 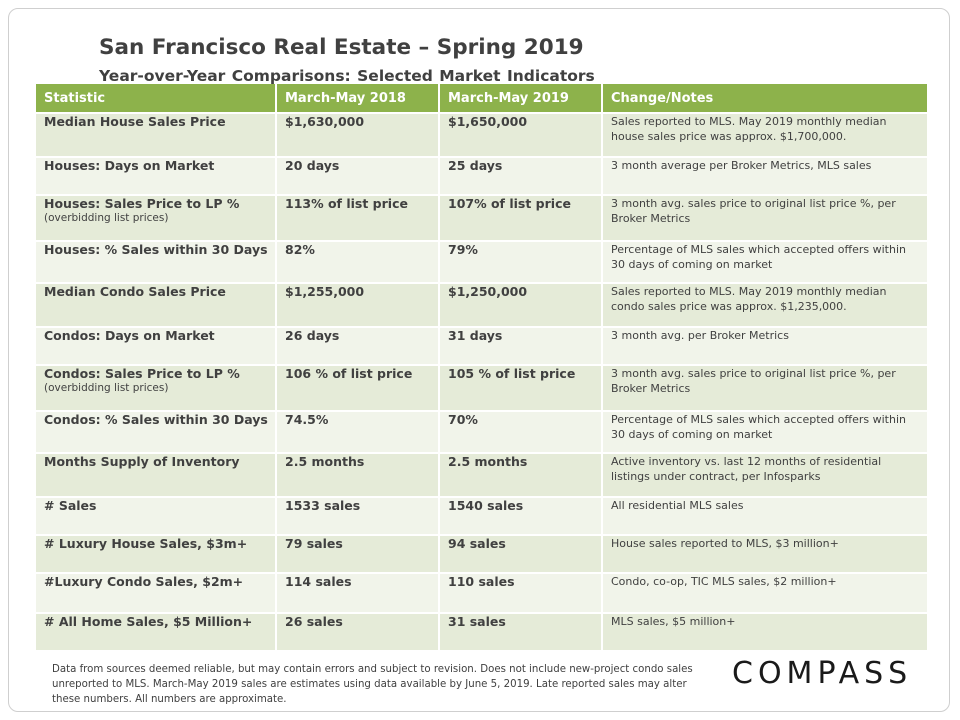 What do you see at coordinates (822, 673) in the screenshot?
I see `compass-logo: COMPASS` at bounding box center [822, 673].